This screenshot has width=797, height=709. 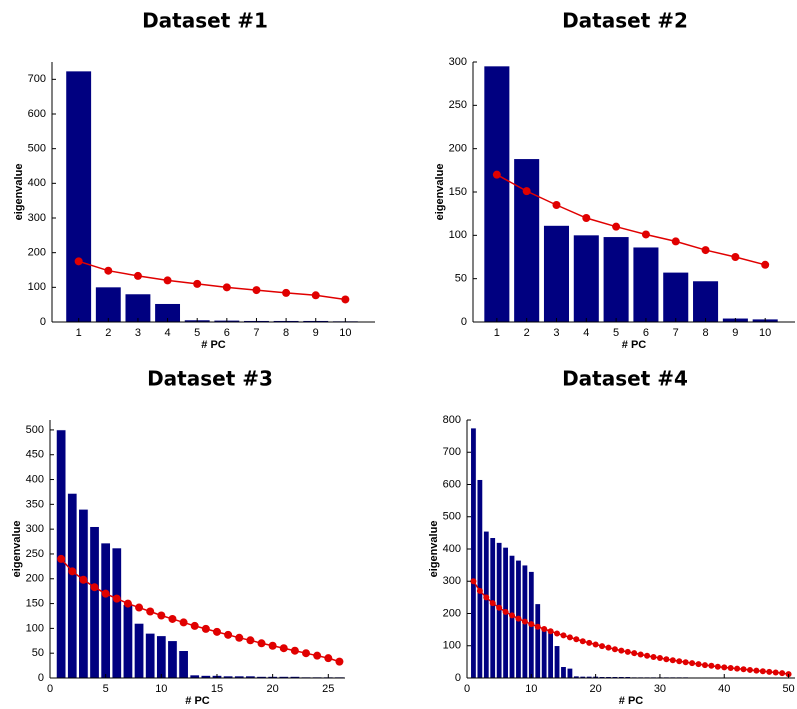 What do you see at coordinates (625, 379) in the screenshot?
I see `chart-title: Dataset #4` at bounding box center [625, 379].